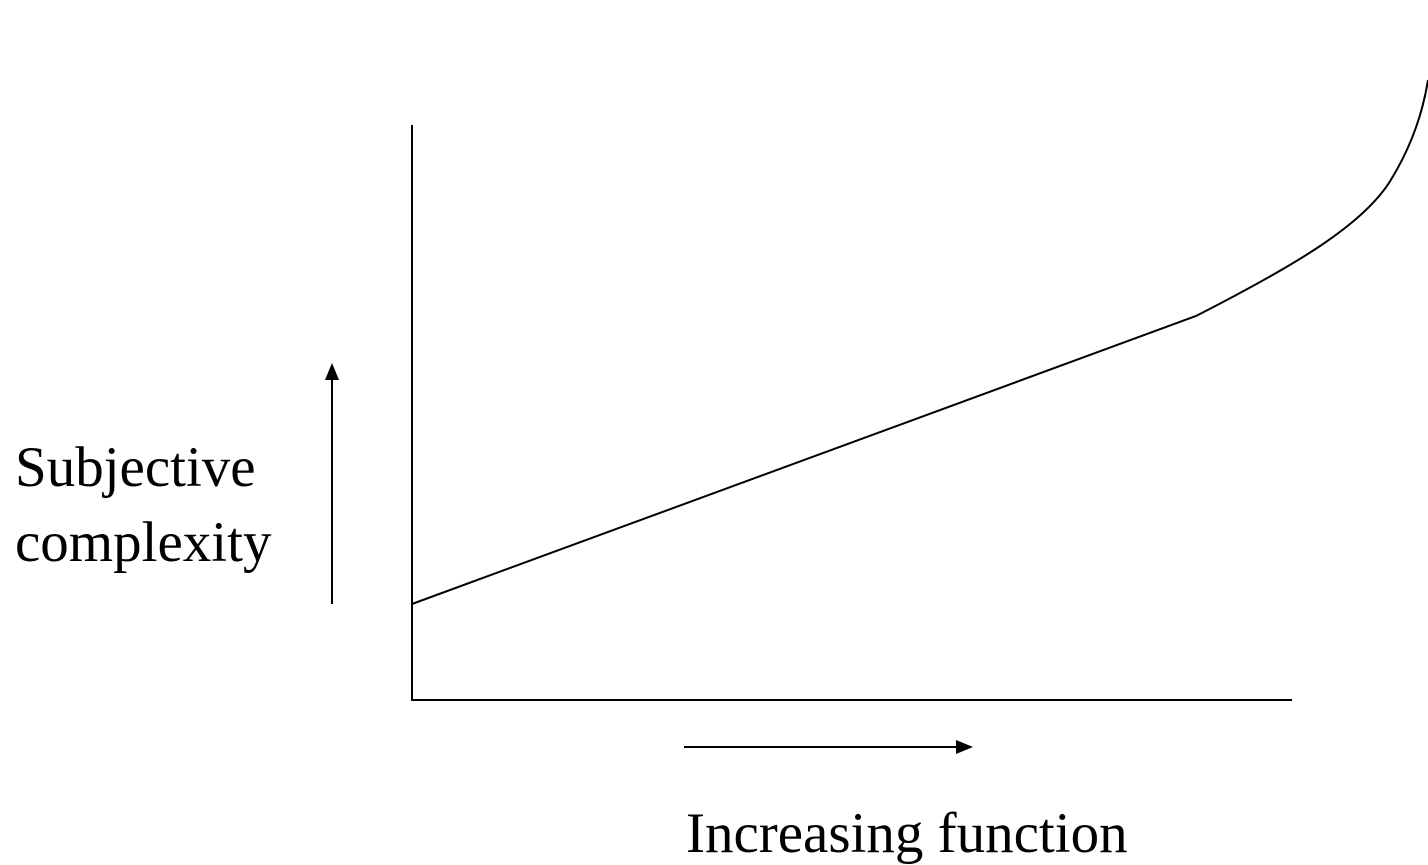 The image size is (1428, 865). I want to click on y-axis-label: complexity, so click(143, 542).